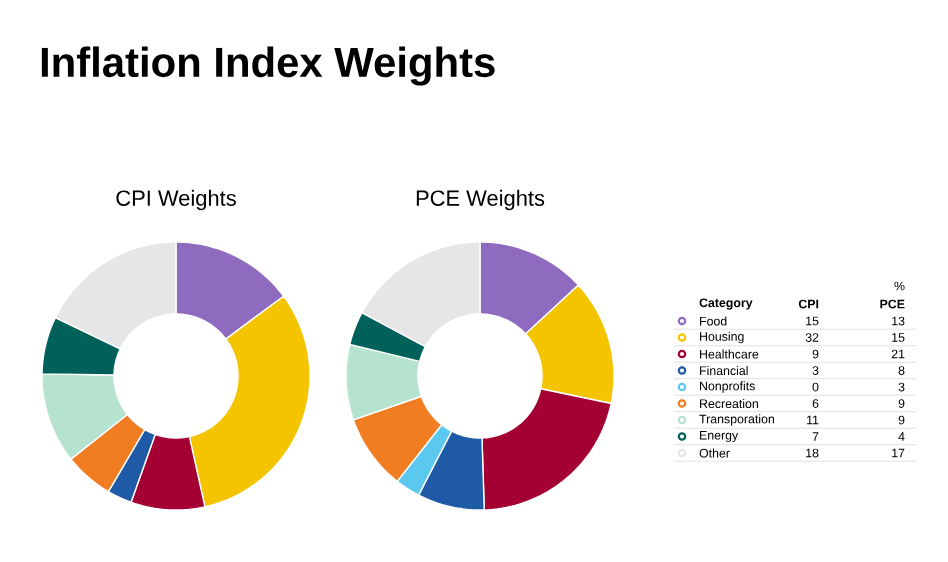  What do you see at coordinates (176, 200) in the screenshot?
I see `slice-label: CPI Weights` at bounding box center [176, 200].